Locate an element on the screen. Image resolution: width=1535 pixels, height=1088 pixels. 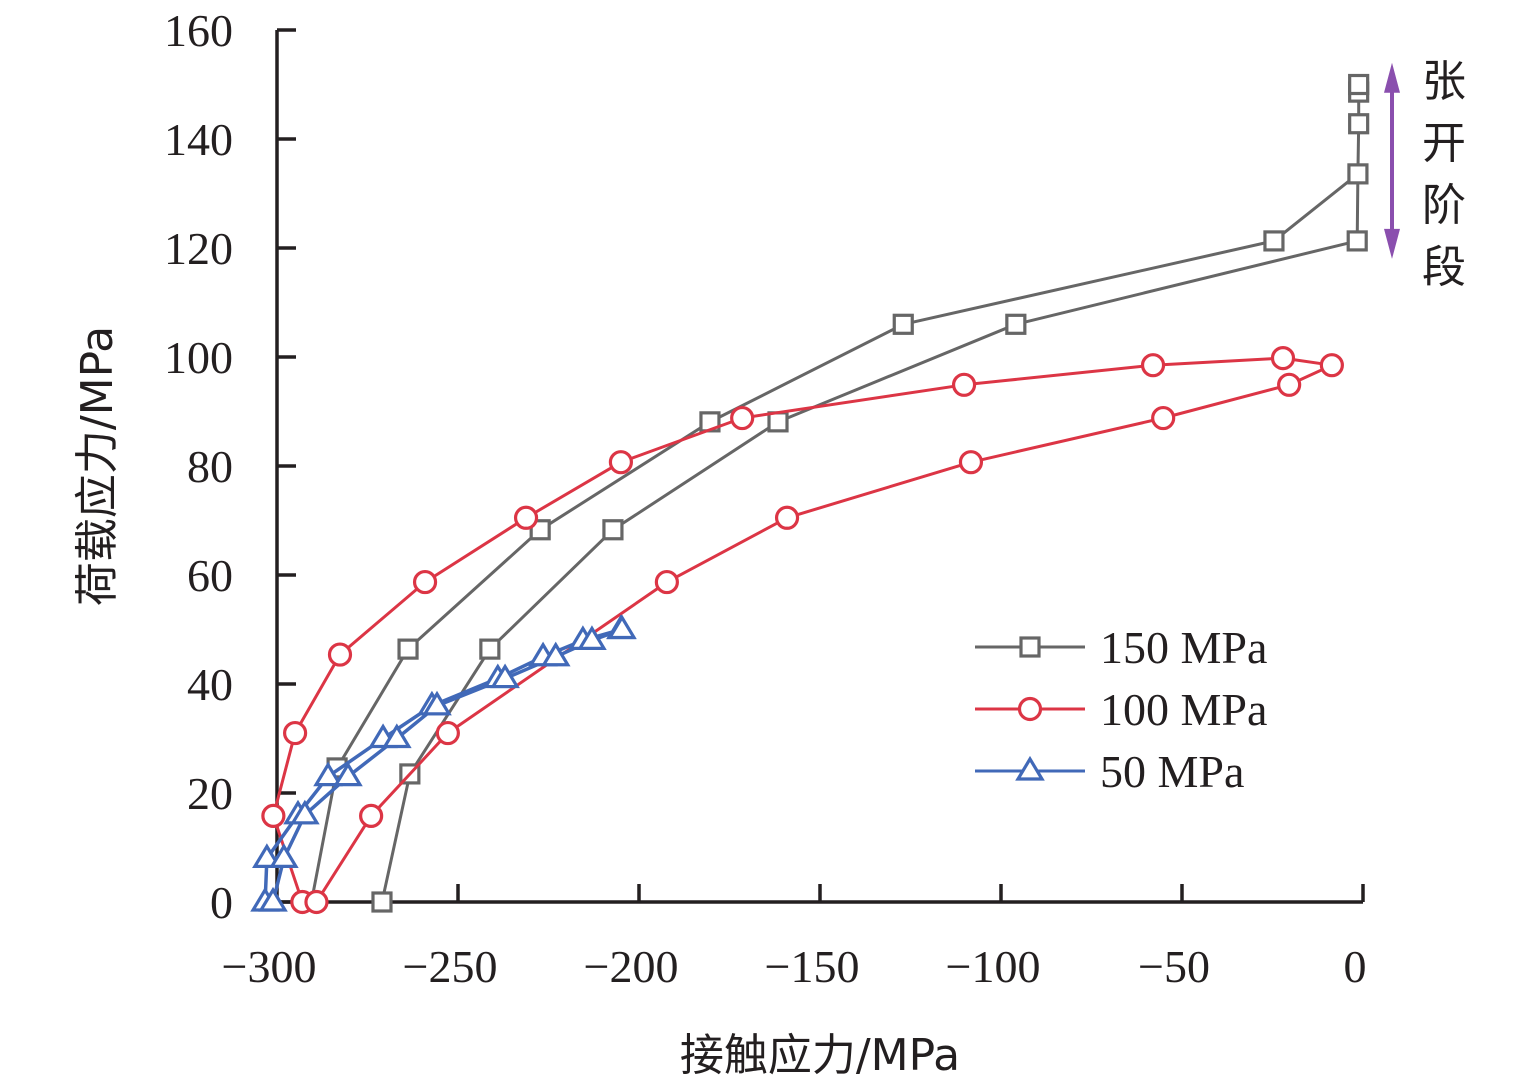
y-axis-title: 荷载应力/MPa is located at coordinates (97, 466).